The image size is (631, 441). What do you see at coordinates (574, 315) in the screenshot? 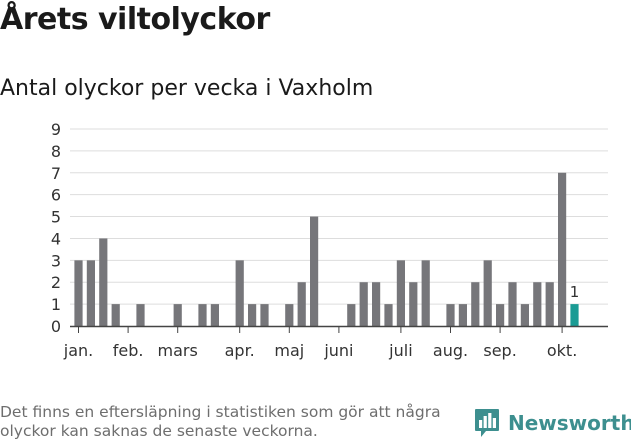
I see `latest-bar` at bounding box center [574, 315].